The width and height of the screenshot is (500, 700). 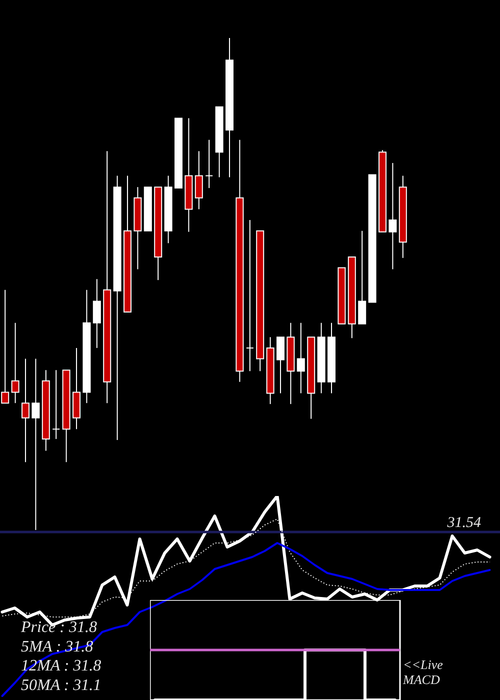 What do you see at coordinates (61, 685) in the screenshot?
I see `annotation: 50MA : 31.1` at bounding box center [61, 685].